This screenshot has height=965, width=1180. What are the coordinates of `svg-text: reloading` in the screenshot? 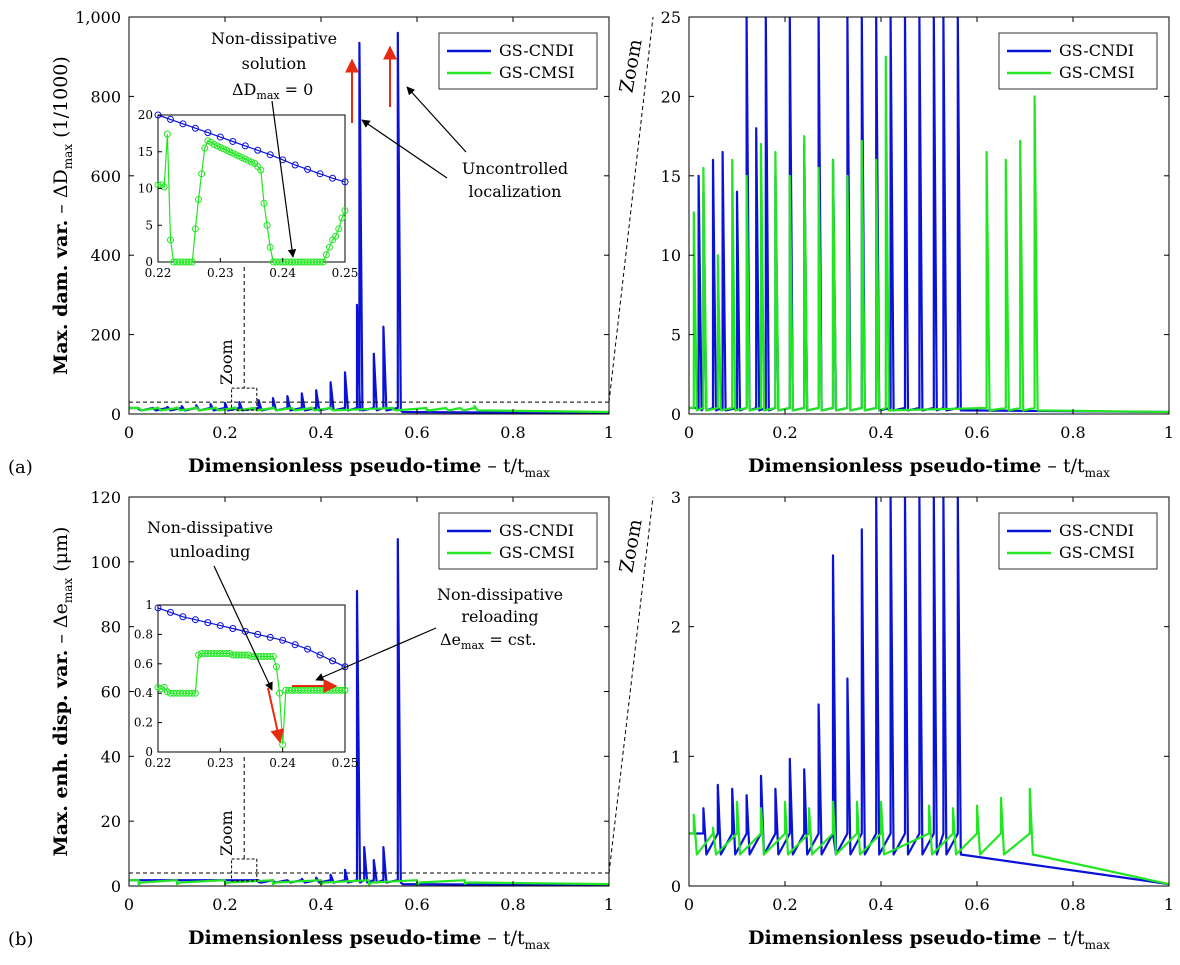 It's located at (499, 616).